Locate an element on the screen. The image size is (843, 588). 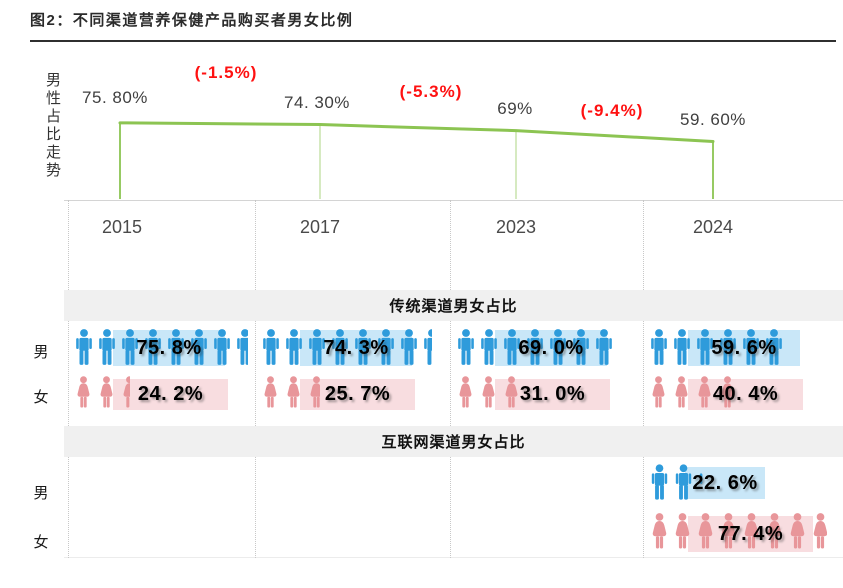
change-annotation-3: (-9.4%) is located at coordinates (612, 110).